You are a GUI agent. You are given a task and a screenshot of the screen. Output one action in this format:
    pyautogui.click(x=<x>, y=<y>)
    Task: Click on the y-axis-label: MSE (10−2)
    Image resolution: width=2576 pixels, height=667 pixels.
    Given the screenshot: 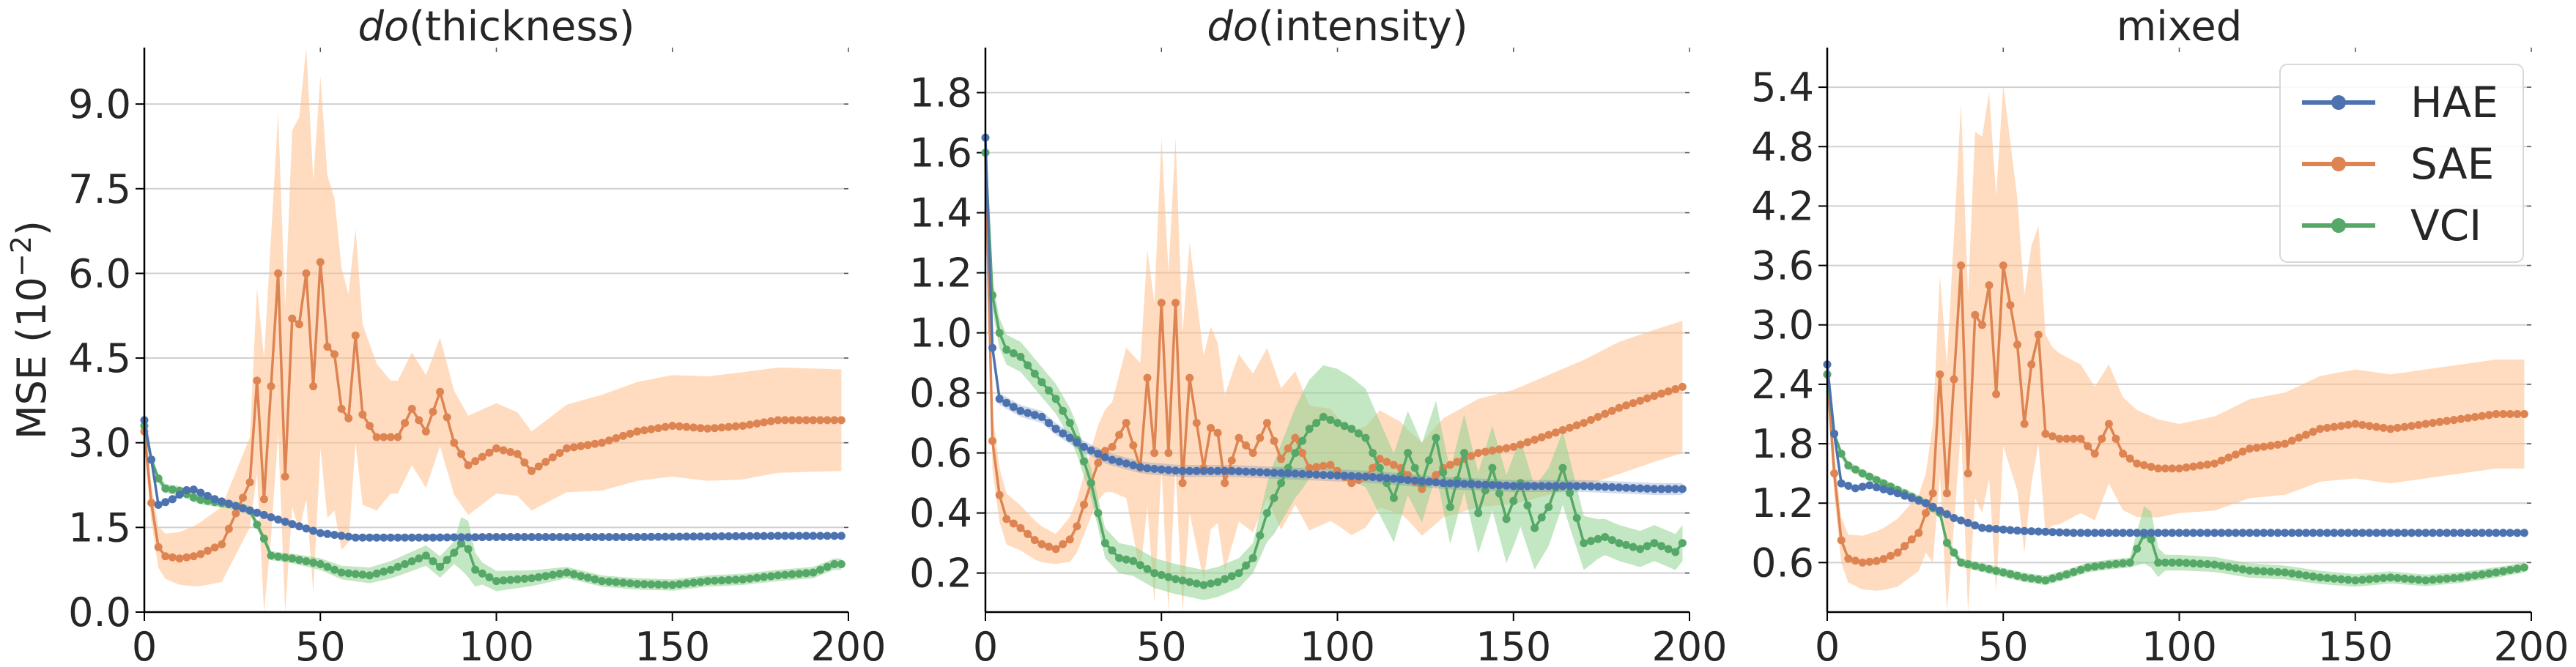 What is the action you would take?
    pyautogui.click(x=30, y=329)
    